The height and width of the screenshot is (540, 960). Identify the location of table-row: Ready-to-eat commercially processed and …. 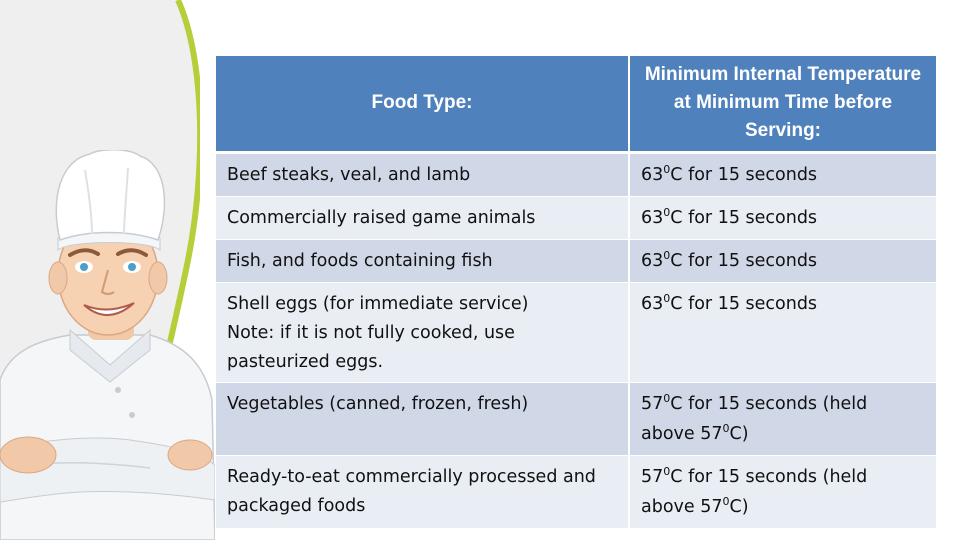
(576, 492).